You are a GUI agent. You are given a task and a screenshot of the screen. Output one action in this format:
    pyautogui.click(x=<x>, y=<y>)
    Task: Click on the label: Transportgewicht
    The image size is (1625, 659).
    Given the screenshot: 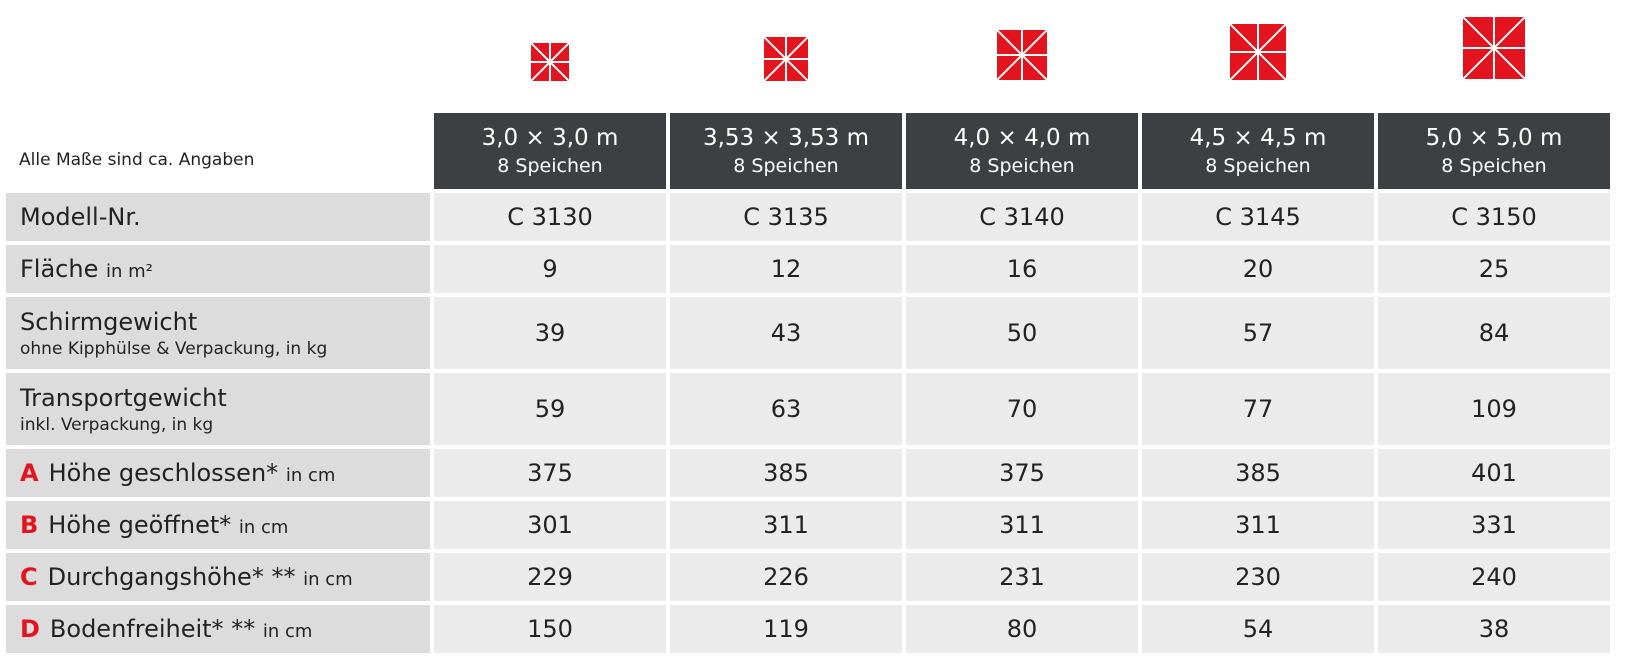 What is the action you would take?
    pyautogui.click(x=123, y=397)
    